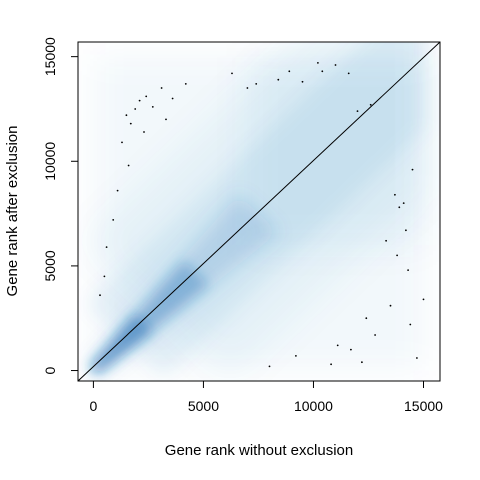  What do you see at coordinates (60, 205) in the screenshot?
I see `y-axis: 0 5000 10000 15000` at bounding box center [60, 205].